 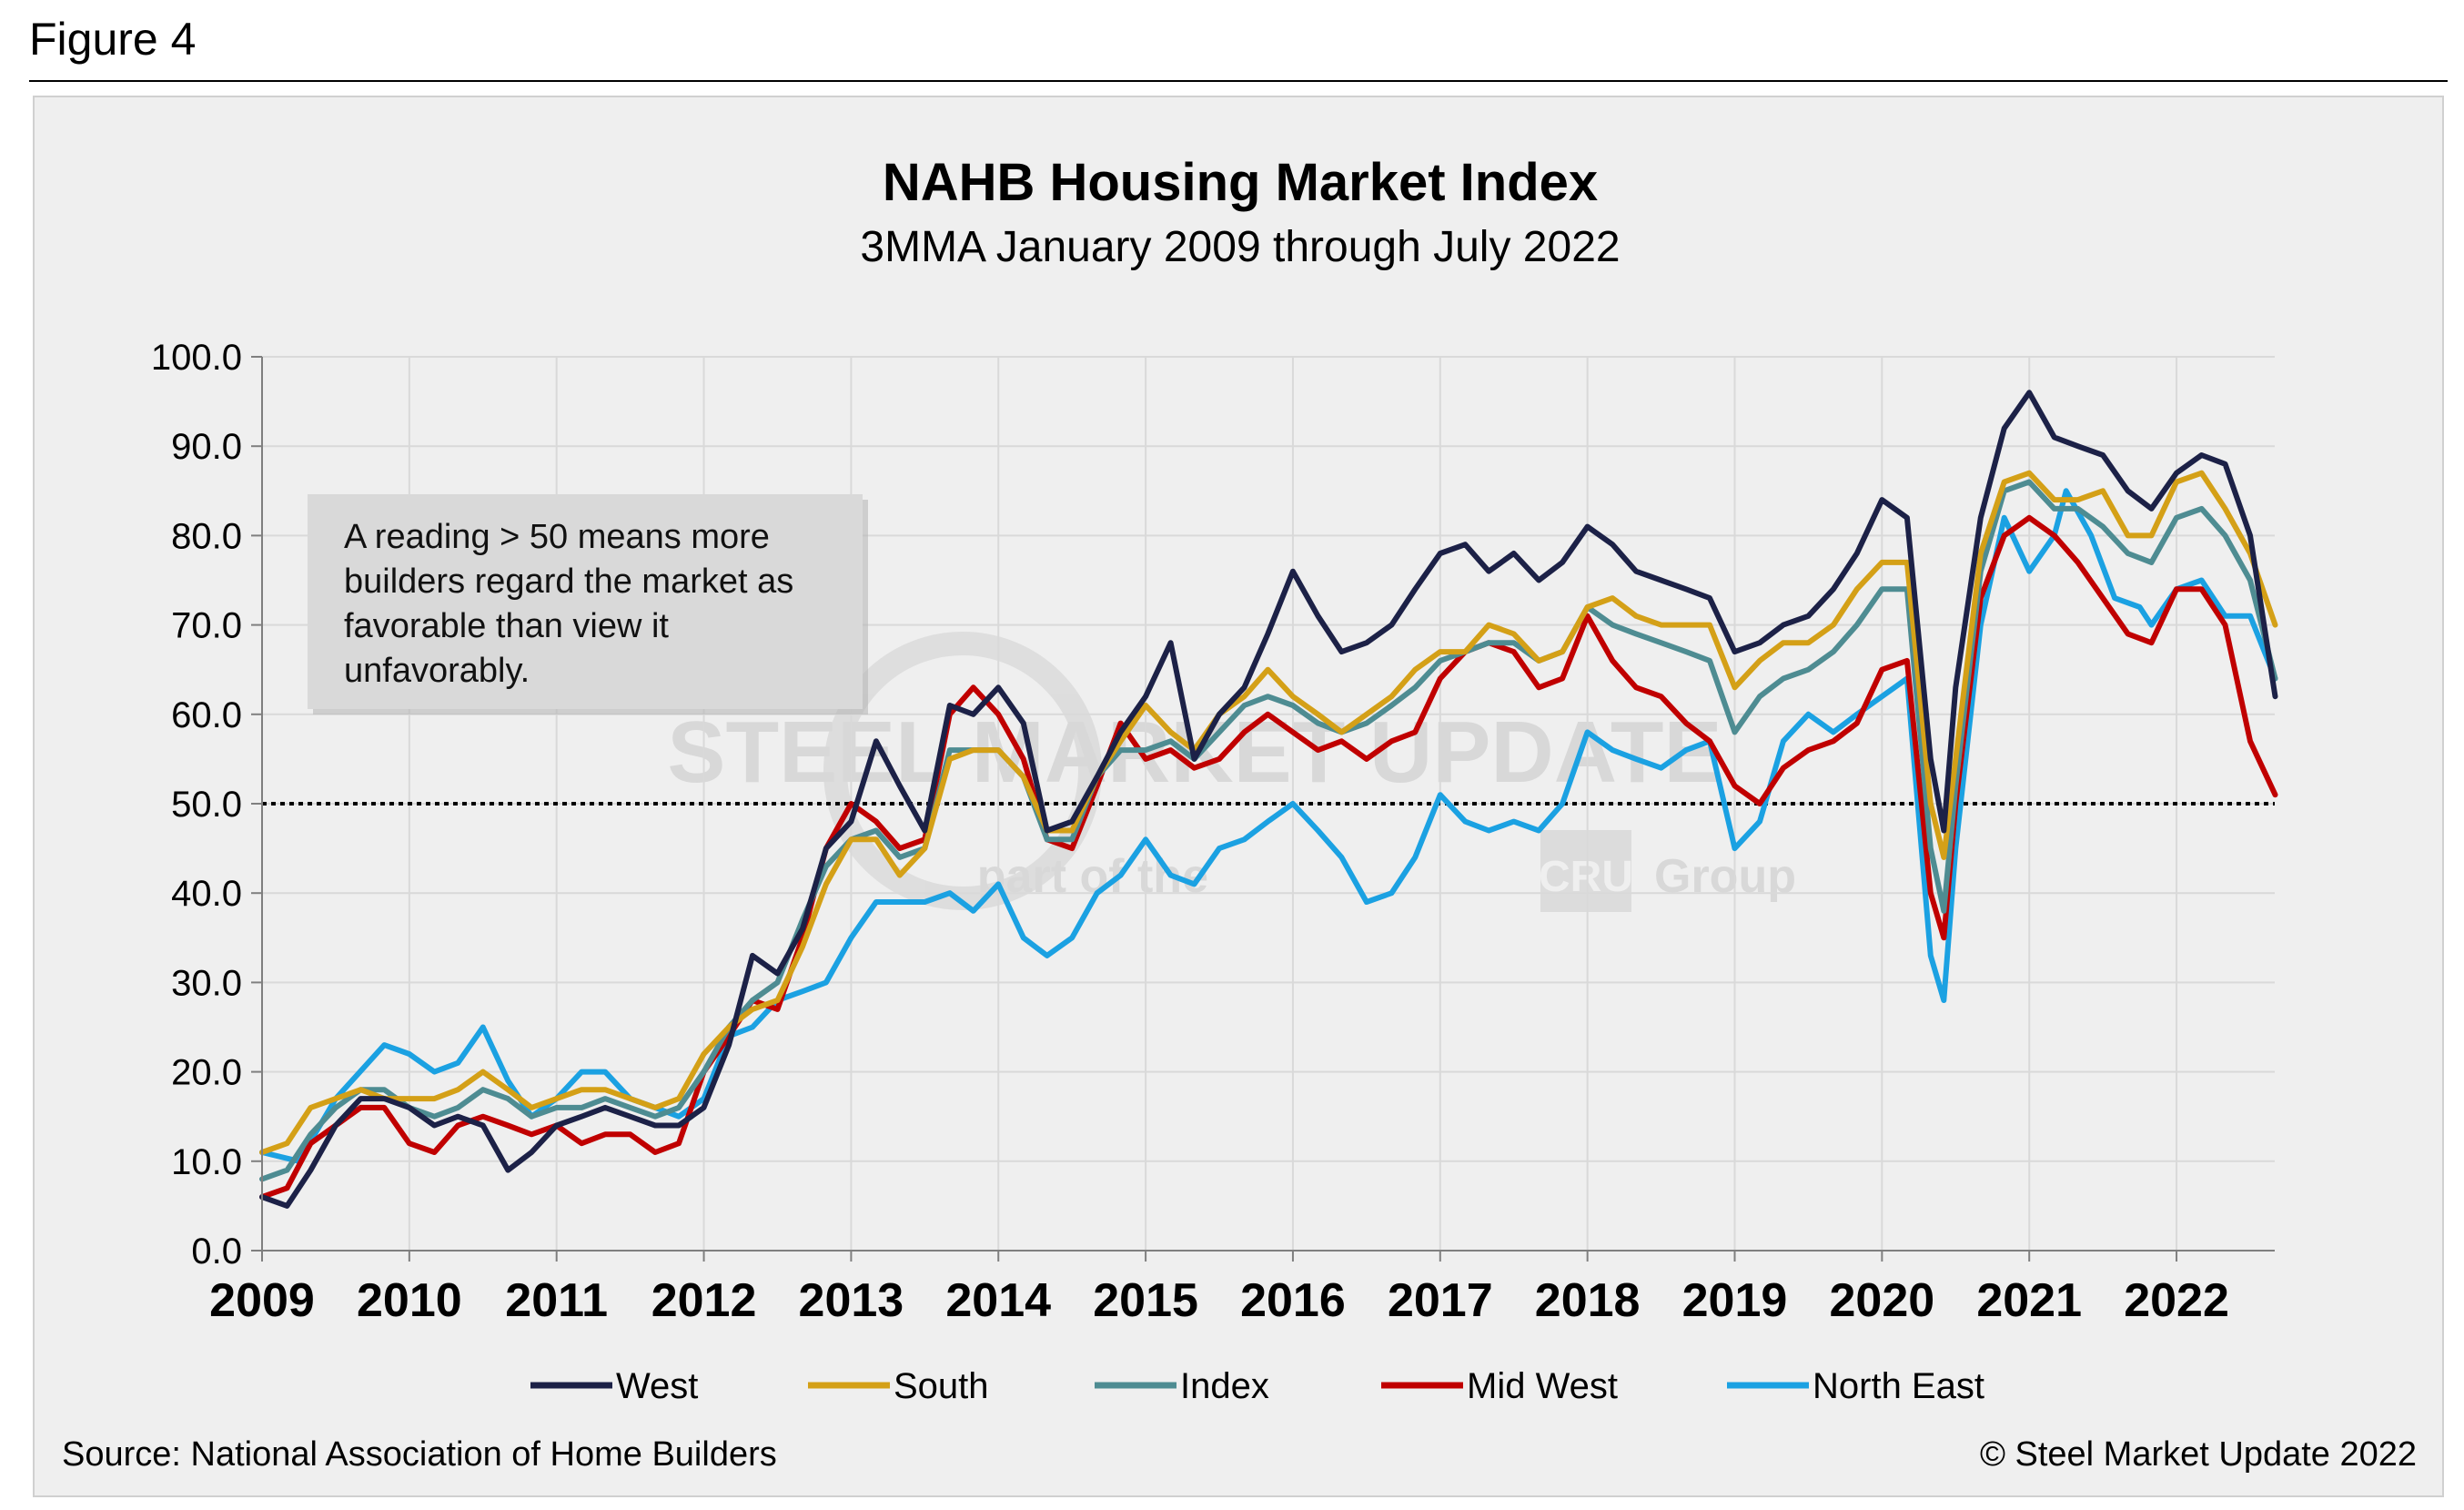 What do you see at coordinates (1145, 1300) in the screenshot?
I see `x-tick-label: 2015` at bounding box center [1145, 1300].